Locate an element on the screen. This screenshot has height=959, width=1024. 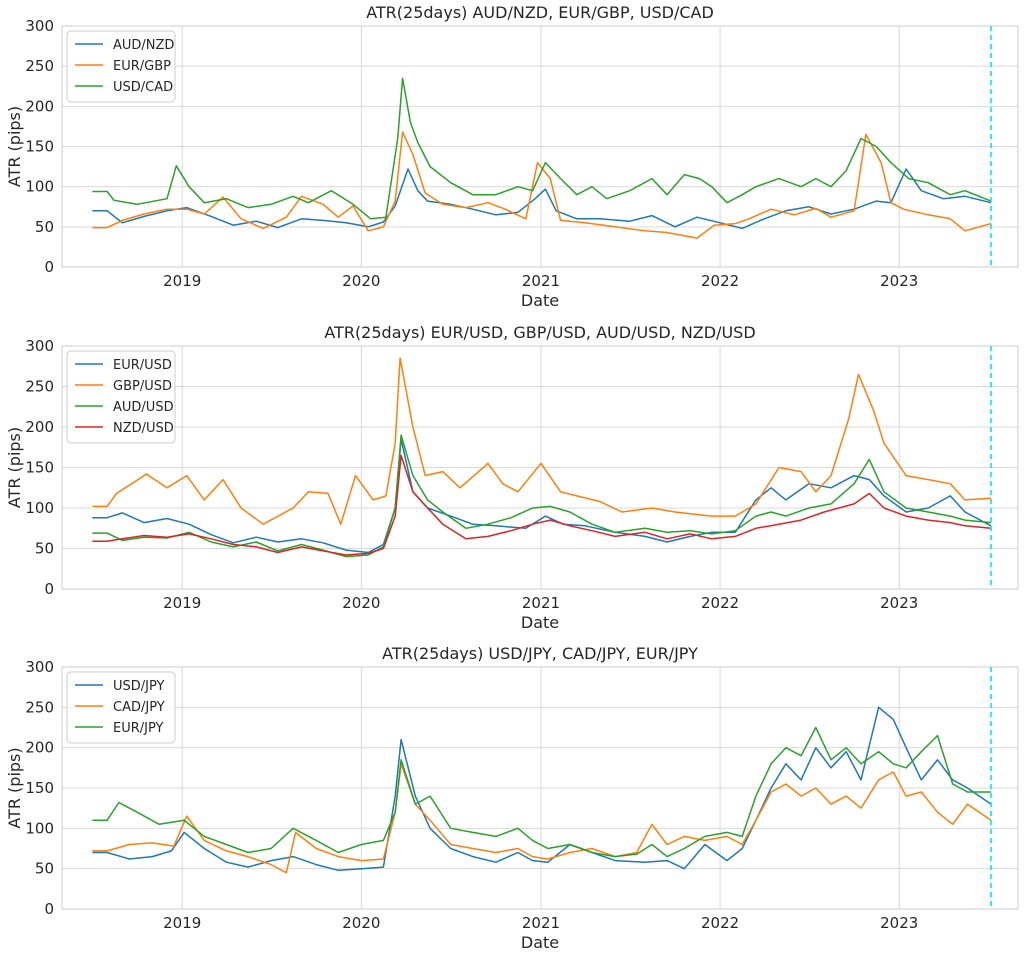
chart-title: ATR(25days) AUD/NZD, EUR/GBP, USD/CAD is located at coordinates (540, 12).